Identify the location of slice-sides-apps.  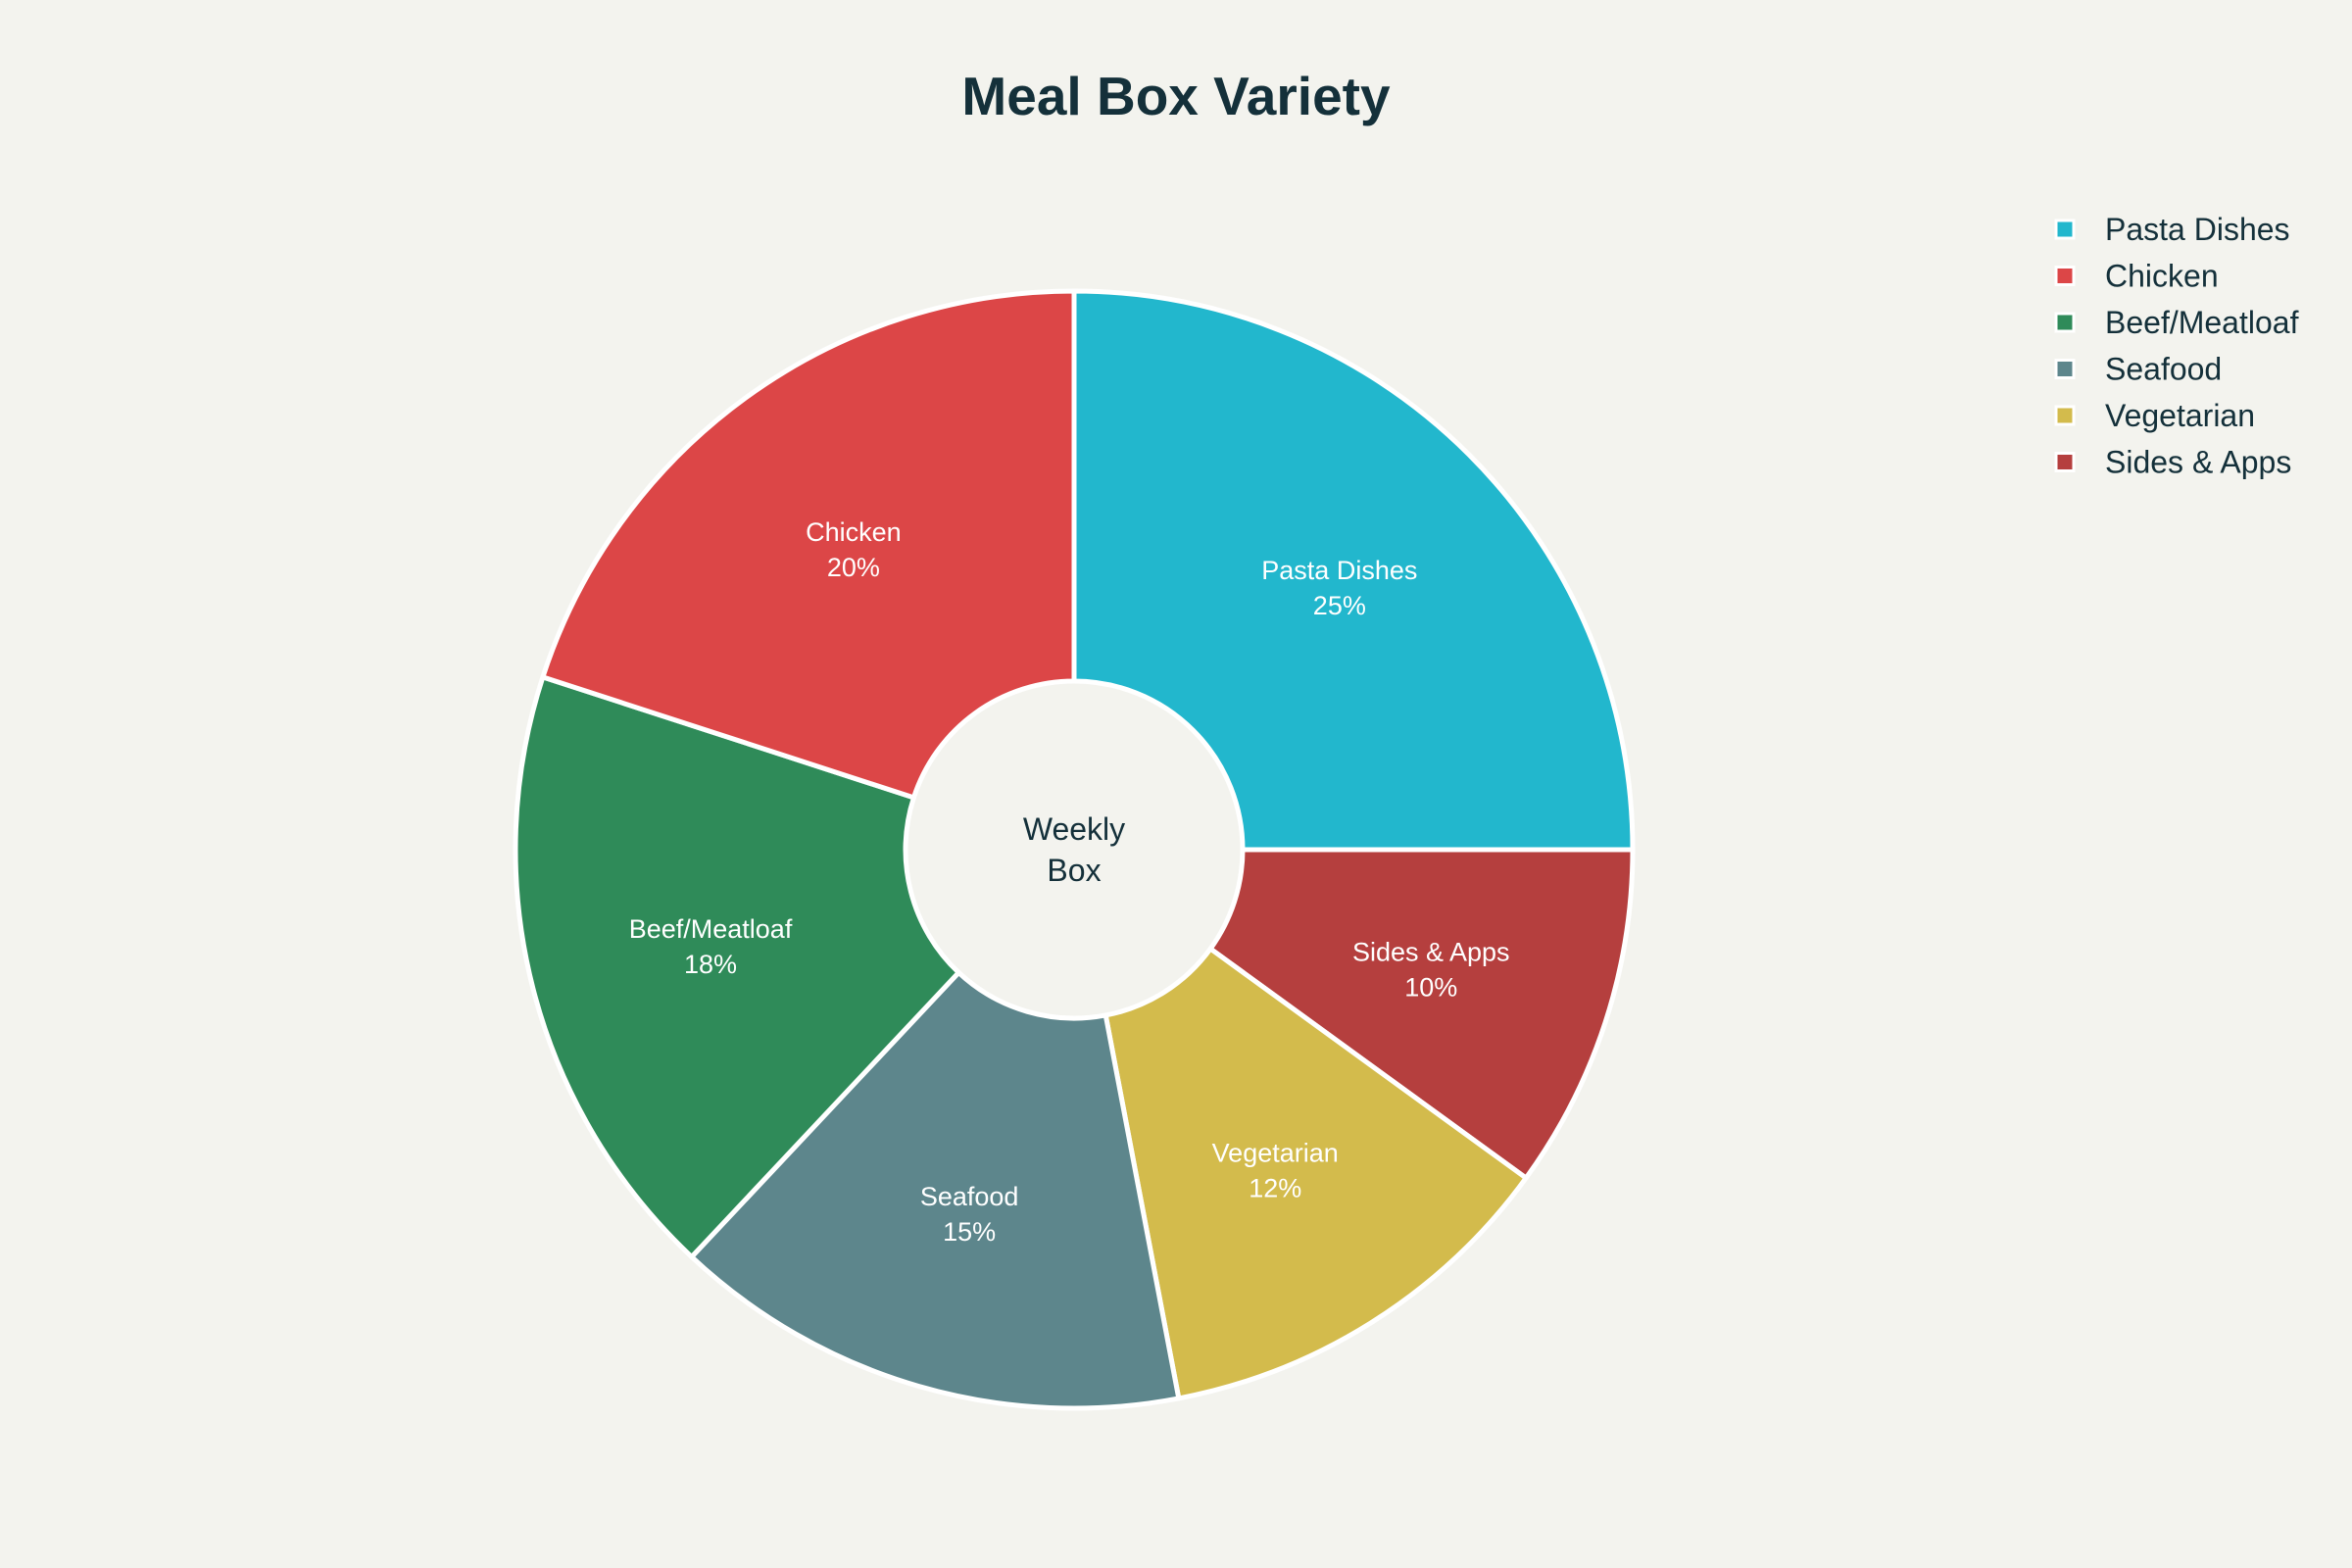
(1421, 1014).